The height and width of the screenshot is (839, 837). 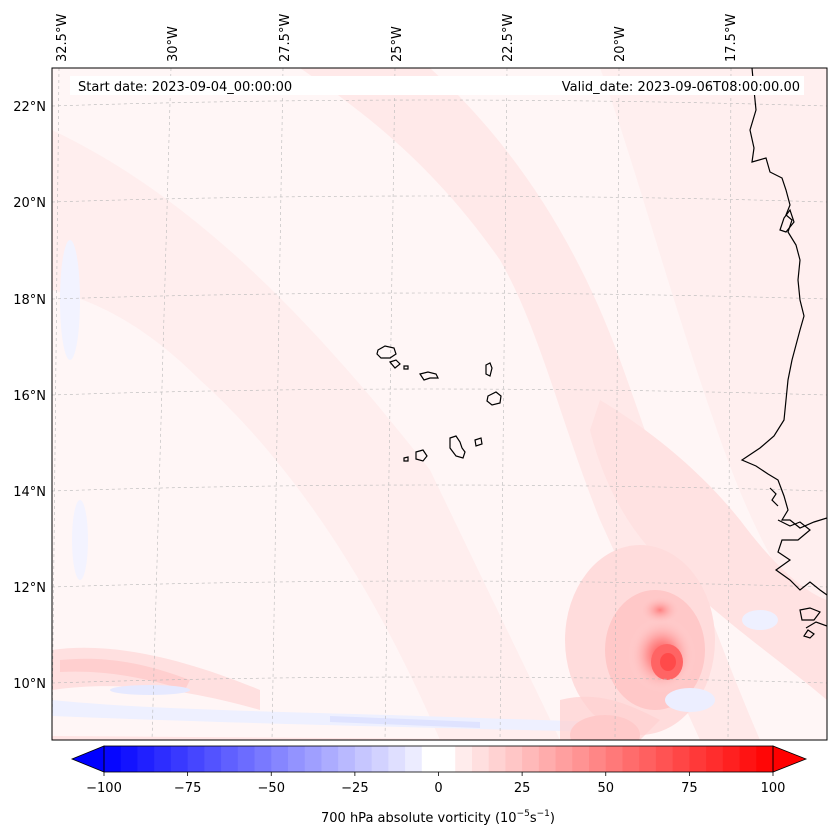 What do you see at coordinates (173, 44) in the screenshot?
I see `lon-label-30w: 30°W` at bounding box center [173, 44].